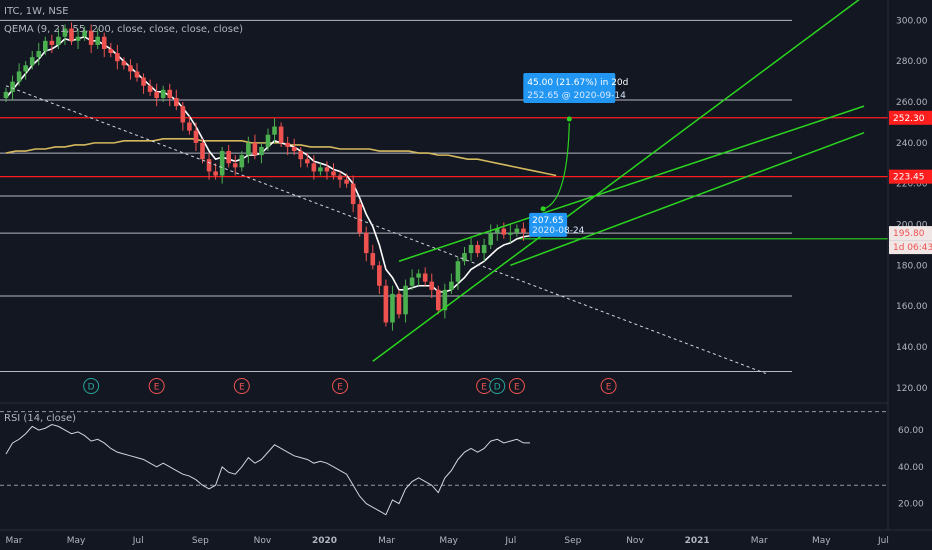 The image size is (932, 550). Describe the element at coordinates (687, 199) in the screenshot. I see `trendline` at that location.